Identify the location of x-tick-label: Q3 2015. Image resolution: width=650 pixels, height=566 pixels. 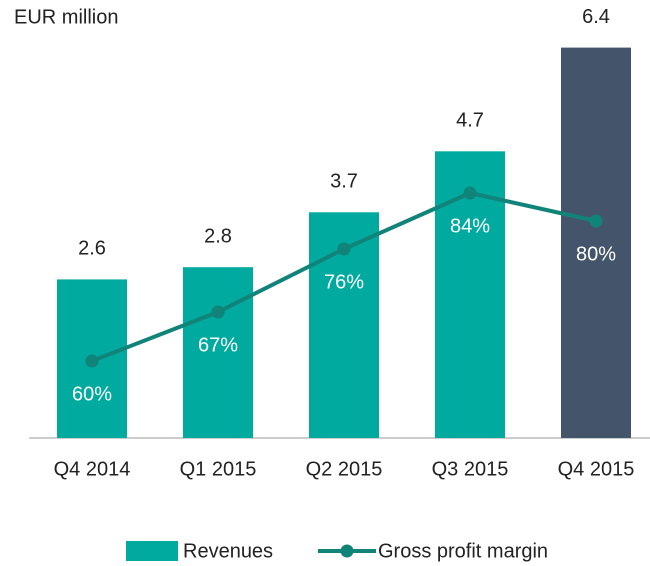
(470, 469).